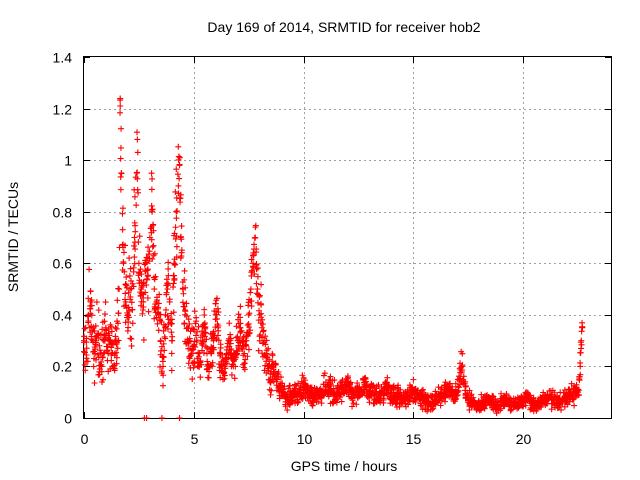 The width and height of the screenshot is (640, 480). Describe the element at coordinates (63, 58) in the screenshot. I see `y-tick-label: 1.4` at that location.